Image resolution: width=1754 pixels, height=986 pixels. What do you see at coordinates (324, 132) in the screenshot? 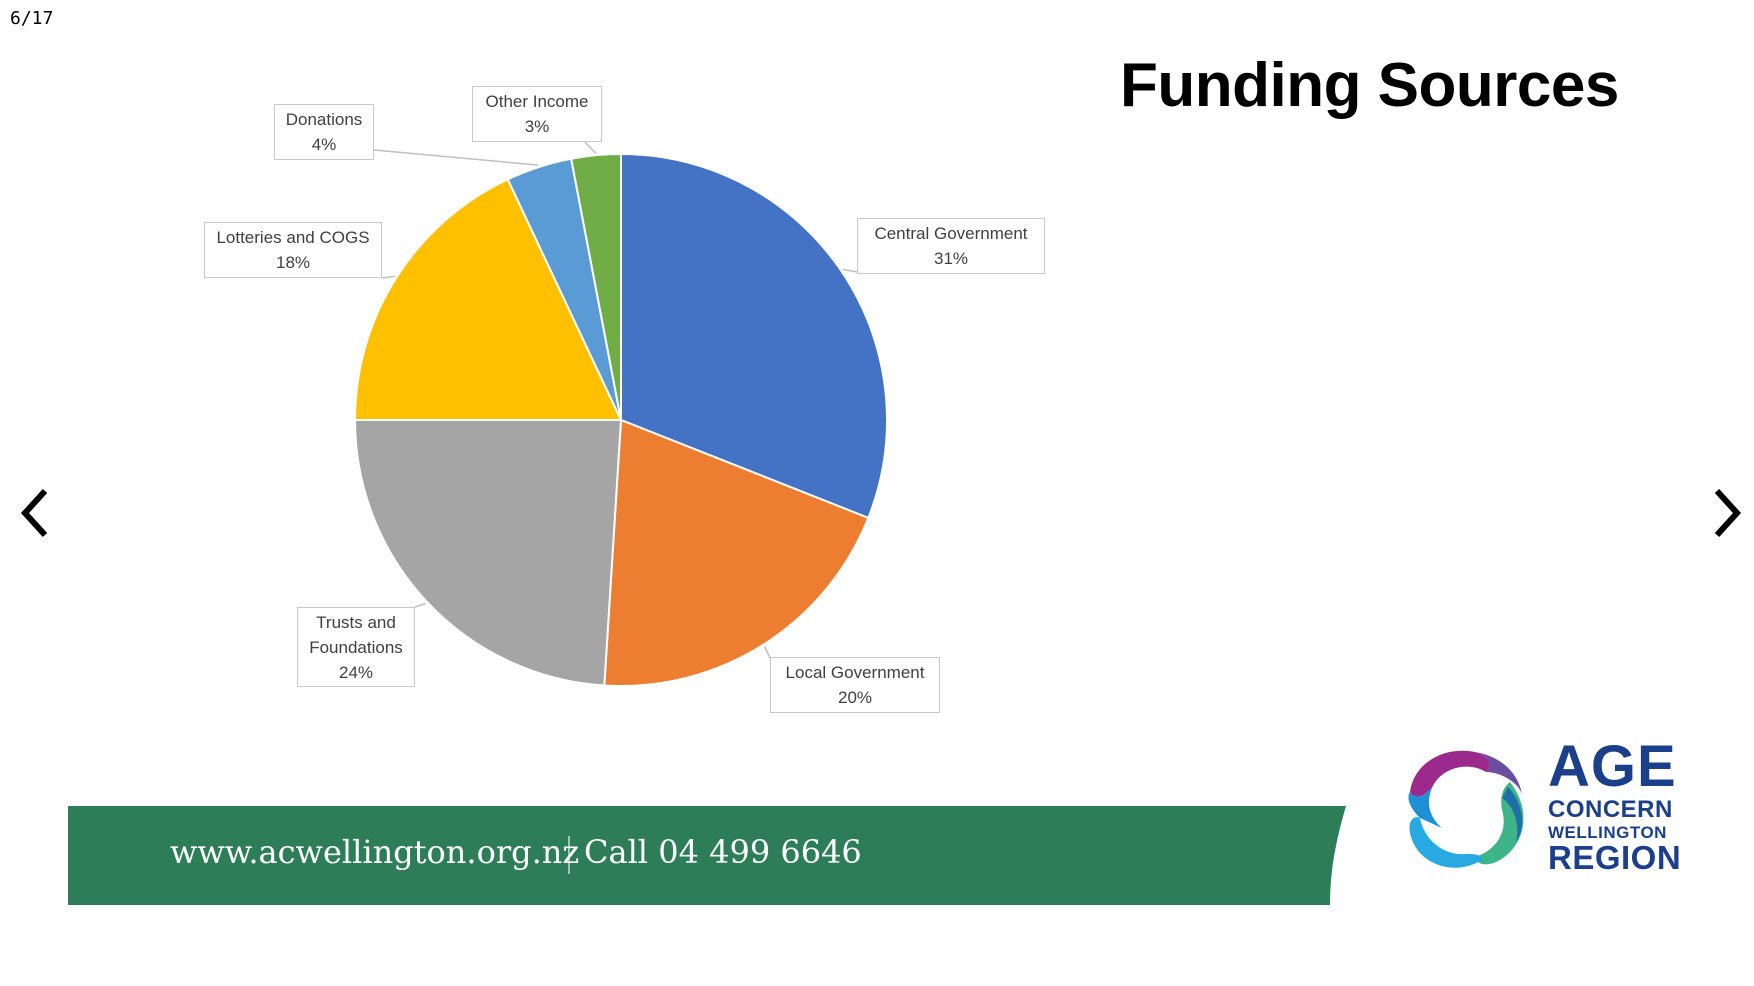
I see `data-label-donations: Donations 4%` at bounding box center [324, 132].